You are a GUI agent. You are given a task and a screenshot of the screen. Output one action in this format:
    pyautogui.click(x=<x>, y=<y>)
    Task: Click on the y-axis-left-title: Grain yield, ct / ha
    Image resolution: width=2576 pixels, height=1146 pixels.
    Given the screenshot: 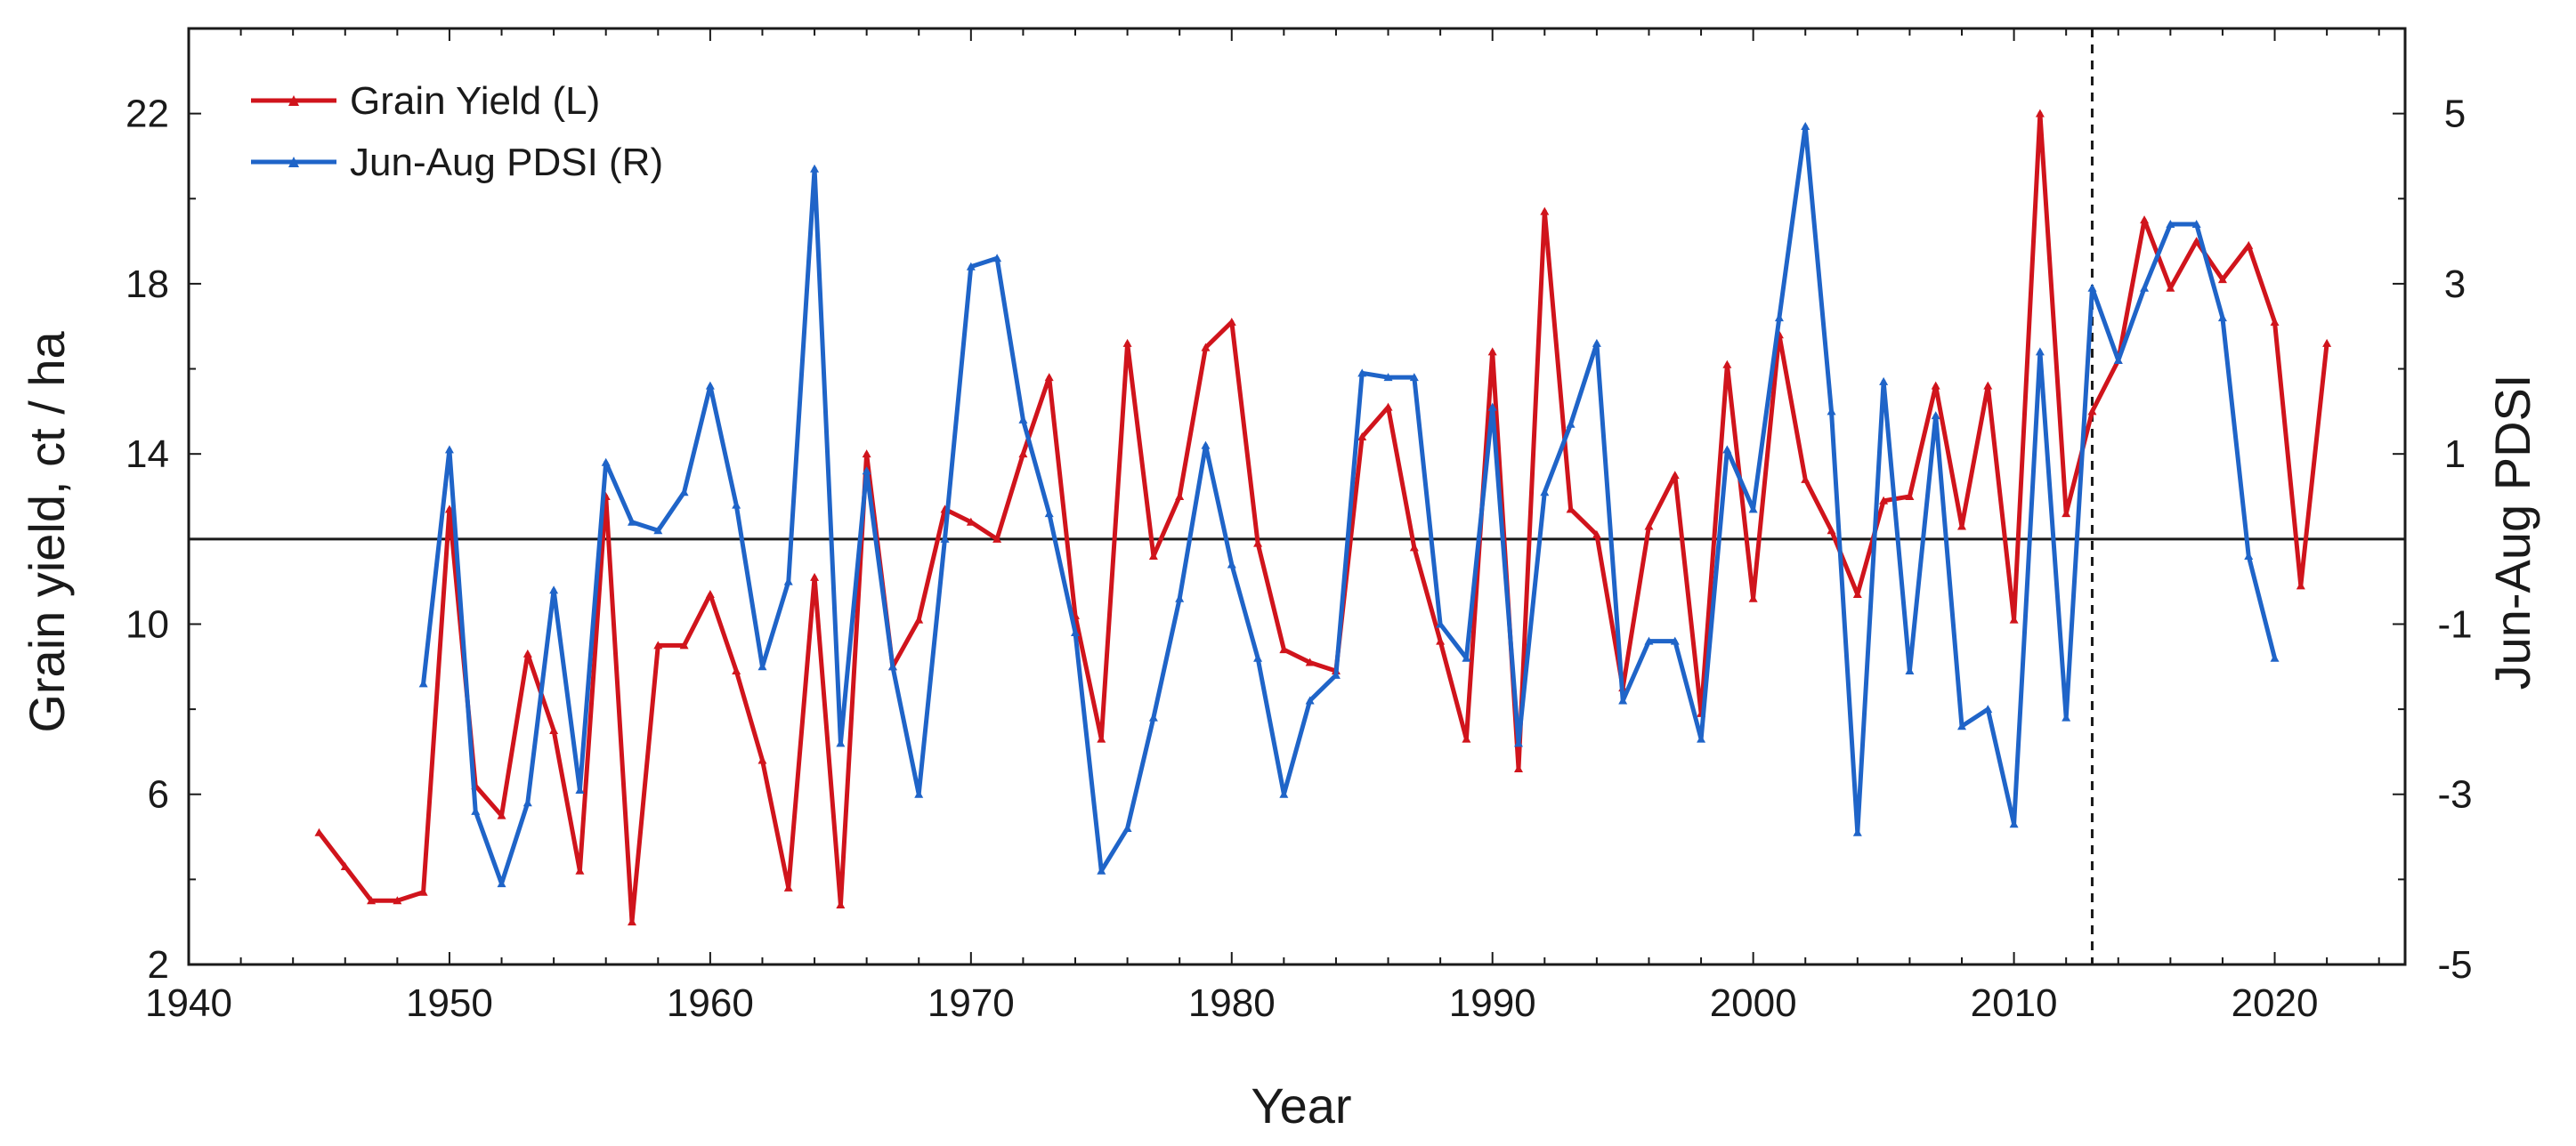 What is the action you would take?
    pyautogui.click(x=47, y=531)
    